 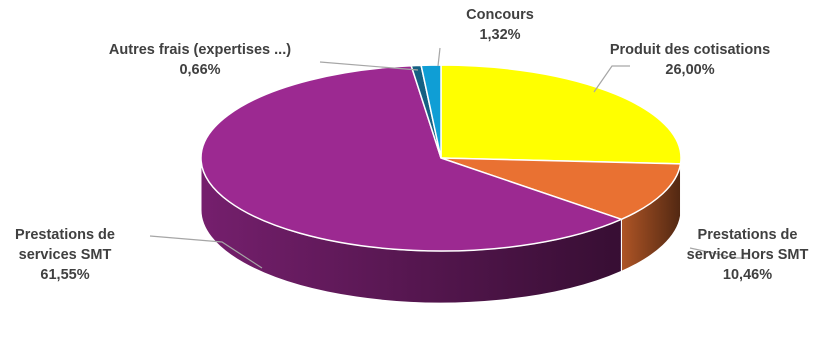 What do you see at coordinates (690, 60) in the screenshot?
I see `slice-label-produit-cotisations: Produit des cotisations 26,00%` at bounding box center [690, 60].